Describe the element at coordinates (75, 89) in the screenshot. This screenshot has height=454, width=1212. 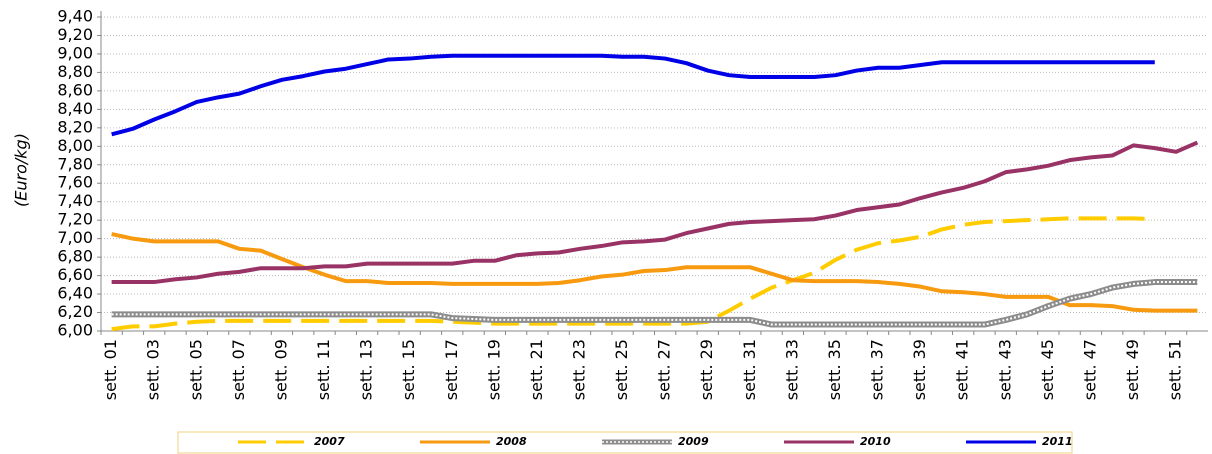
I see `y-tick-label: 8,60` at that location.